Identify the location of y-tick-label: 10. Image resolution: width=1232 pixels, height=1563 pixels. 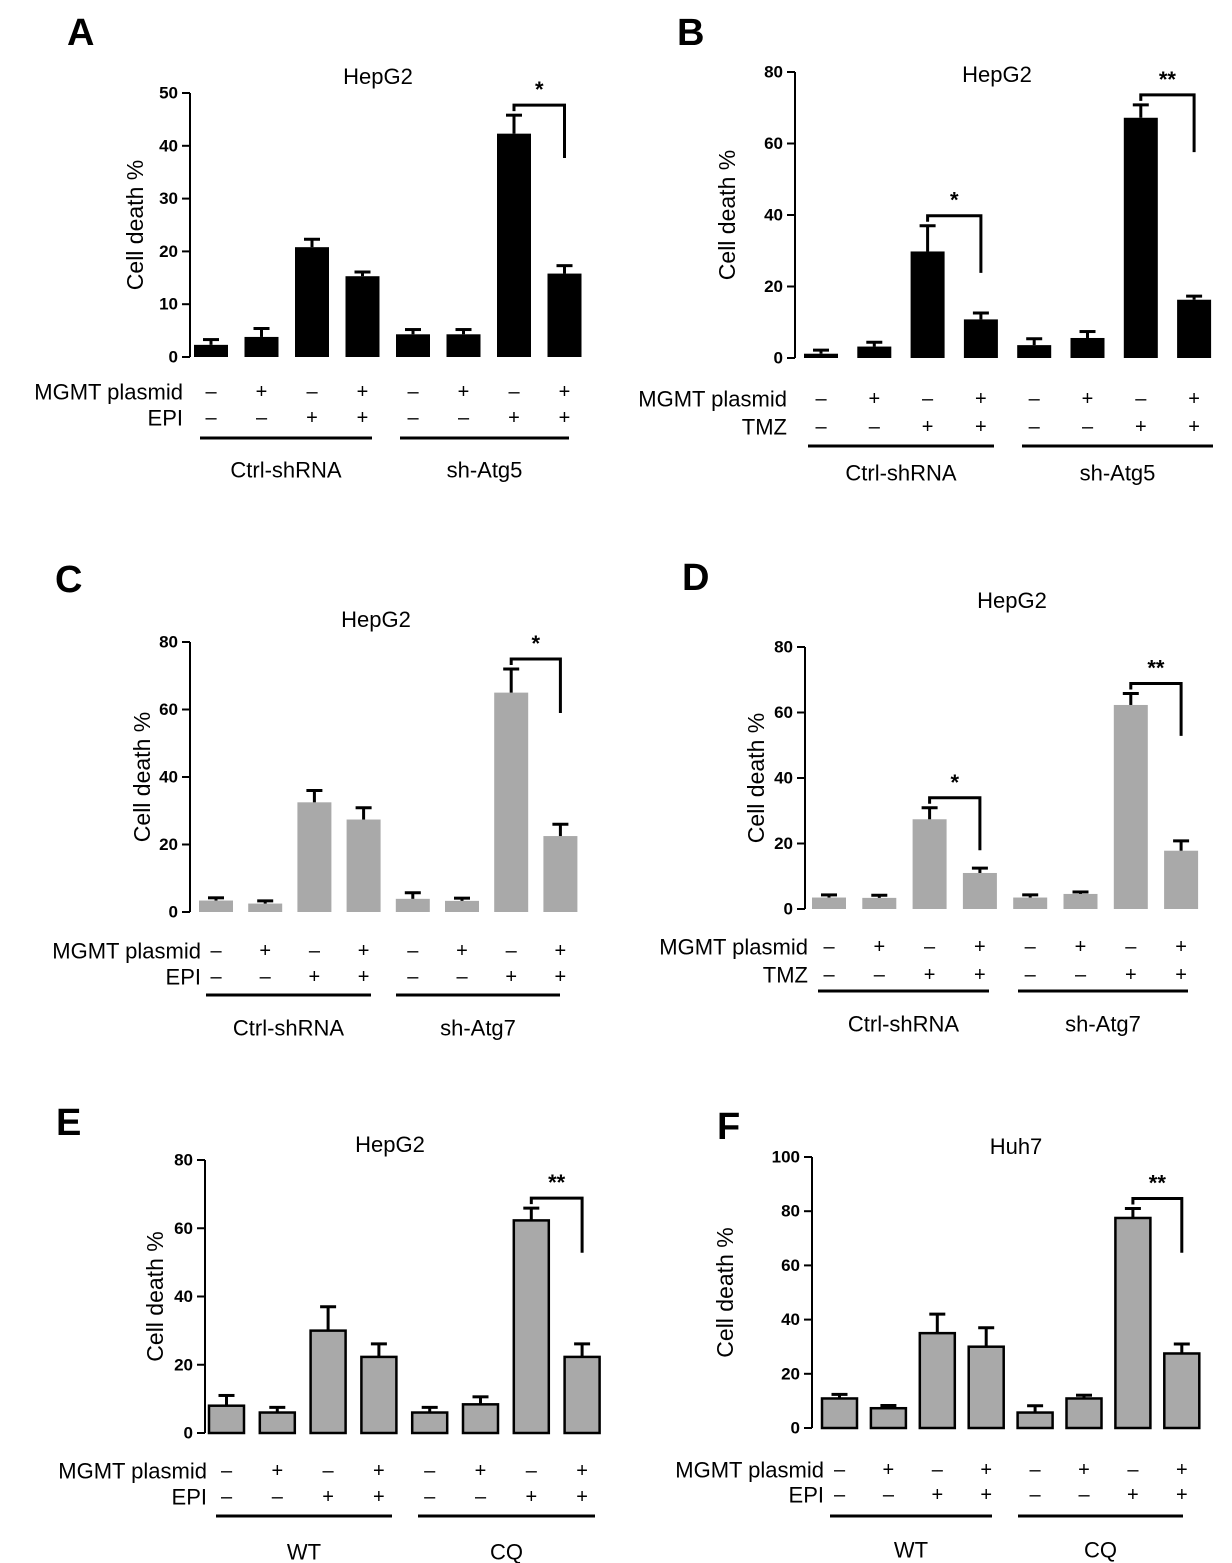
(168, 304).